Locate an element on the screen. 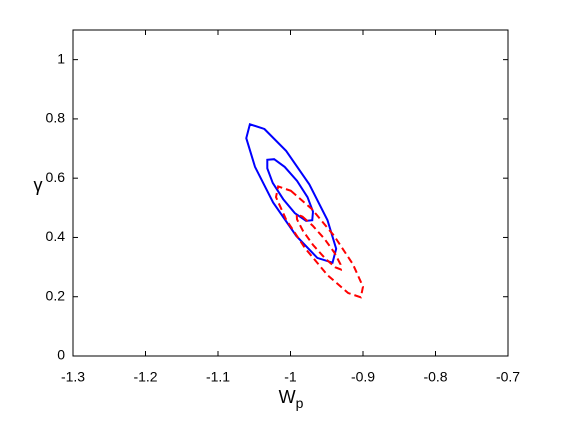  x-tick-label: -1.3 is located at coordinates (73, 377).